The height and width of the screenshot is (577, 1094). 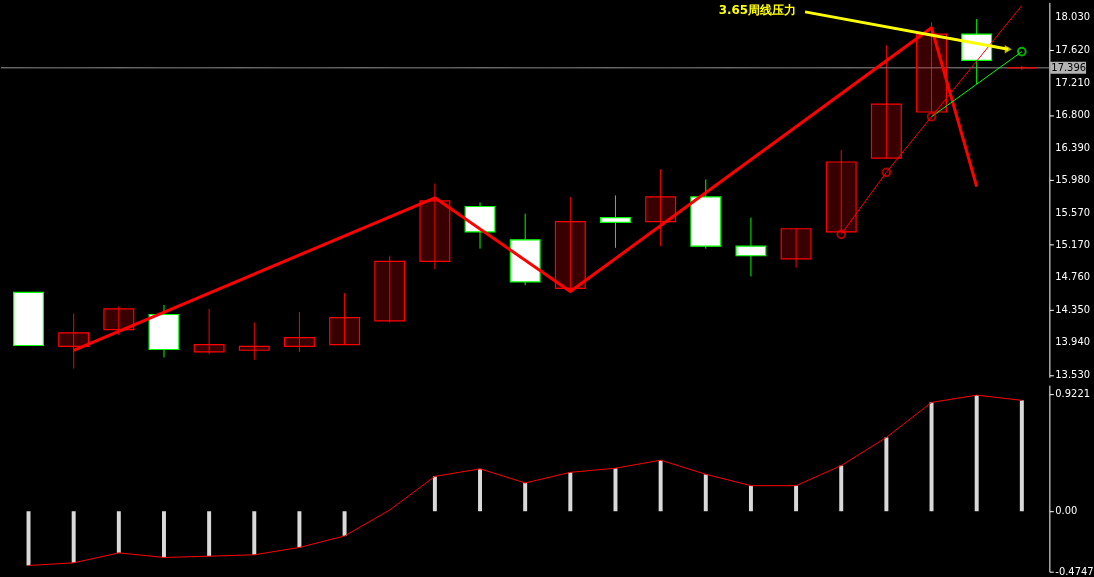 I want to click on y-tick-label: 13.530, so click(x=1072, y=374).